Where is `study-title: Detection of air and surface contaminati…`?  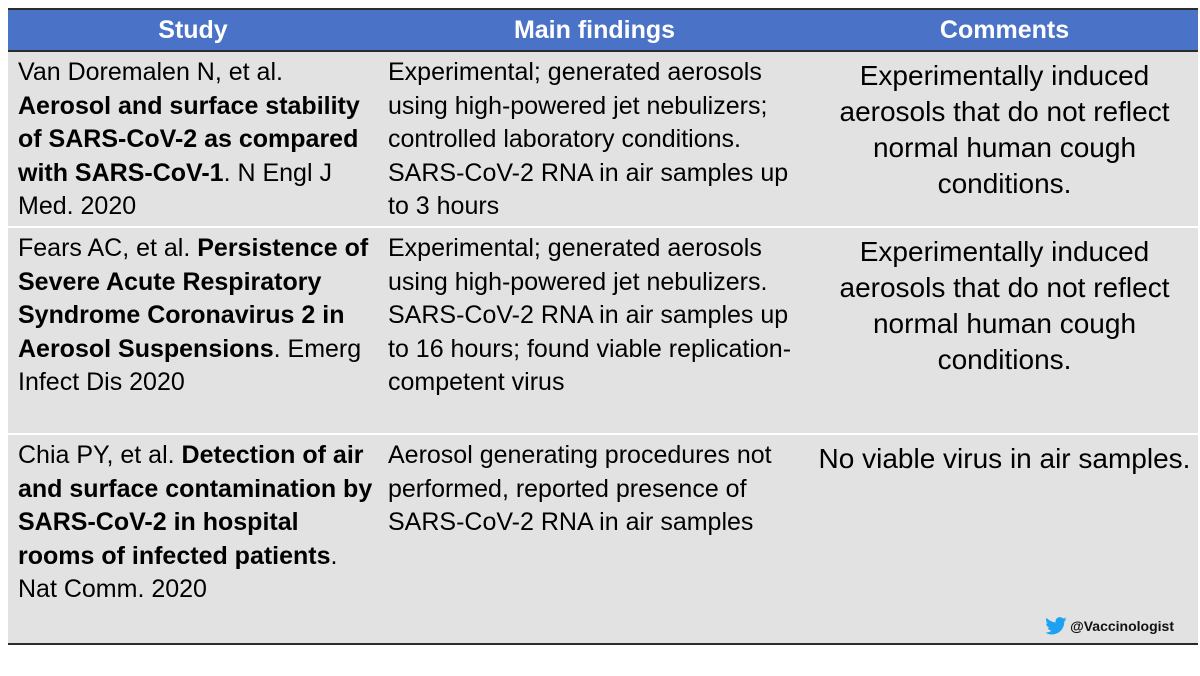
study-title: Detection of air and surface contaminati… is located at coordinates (195, 505).